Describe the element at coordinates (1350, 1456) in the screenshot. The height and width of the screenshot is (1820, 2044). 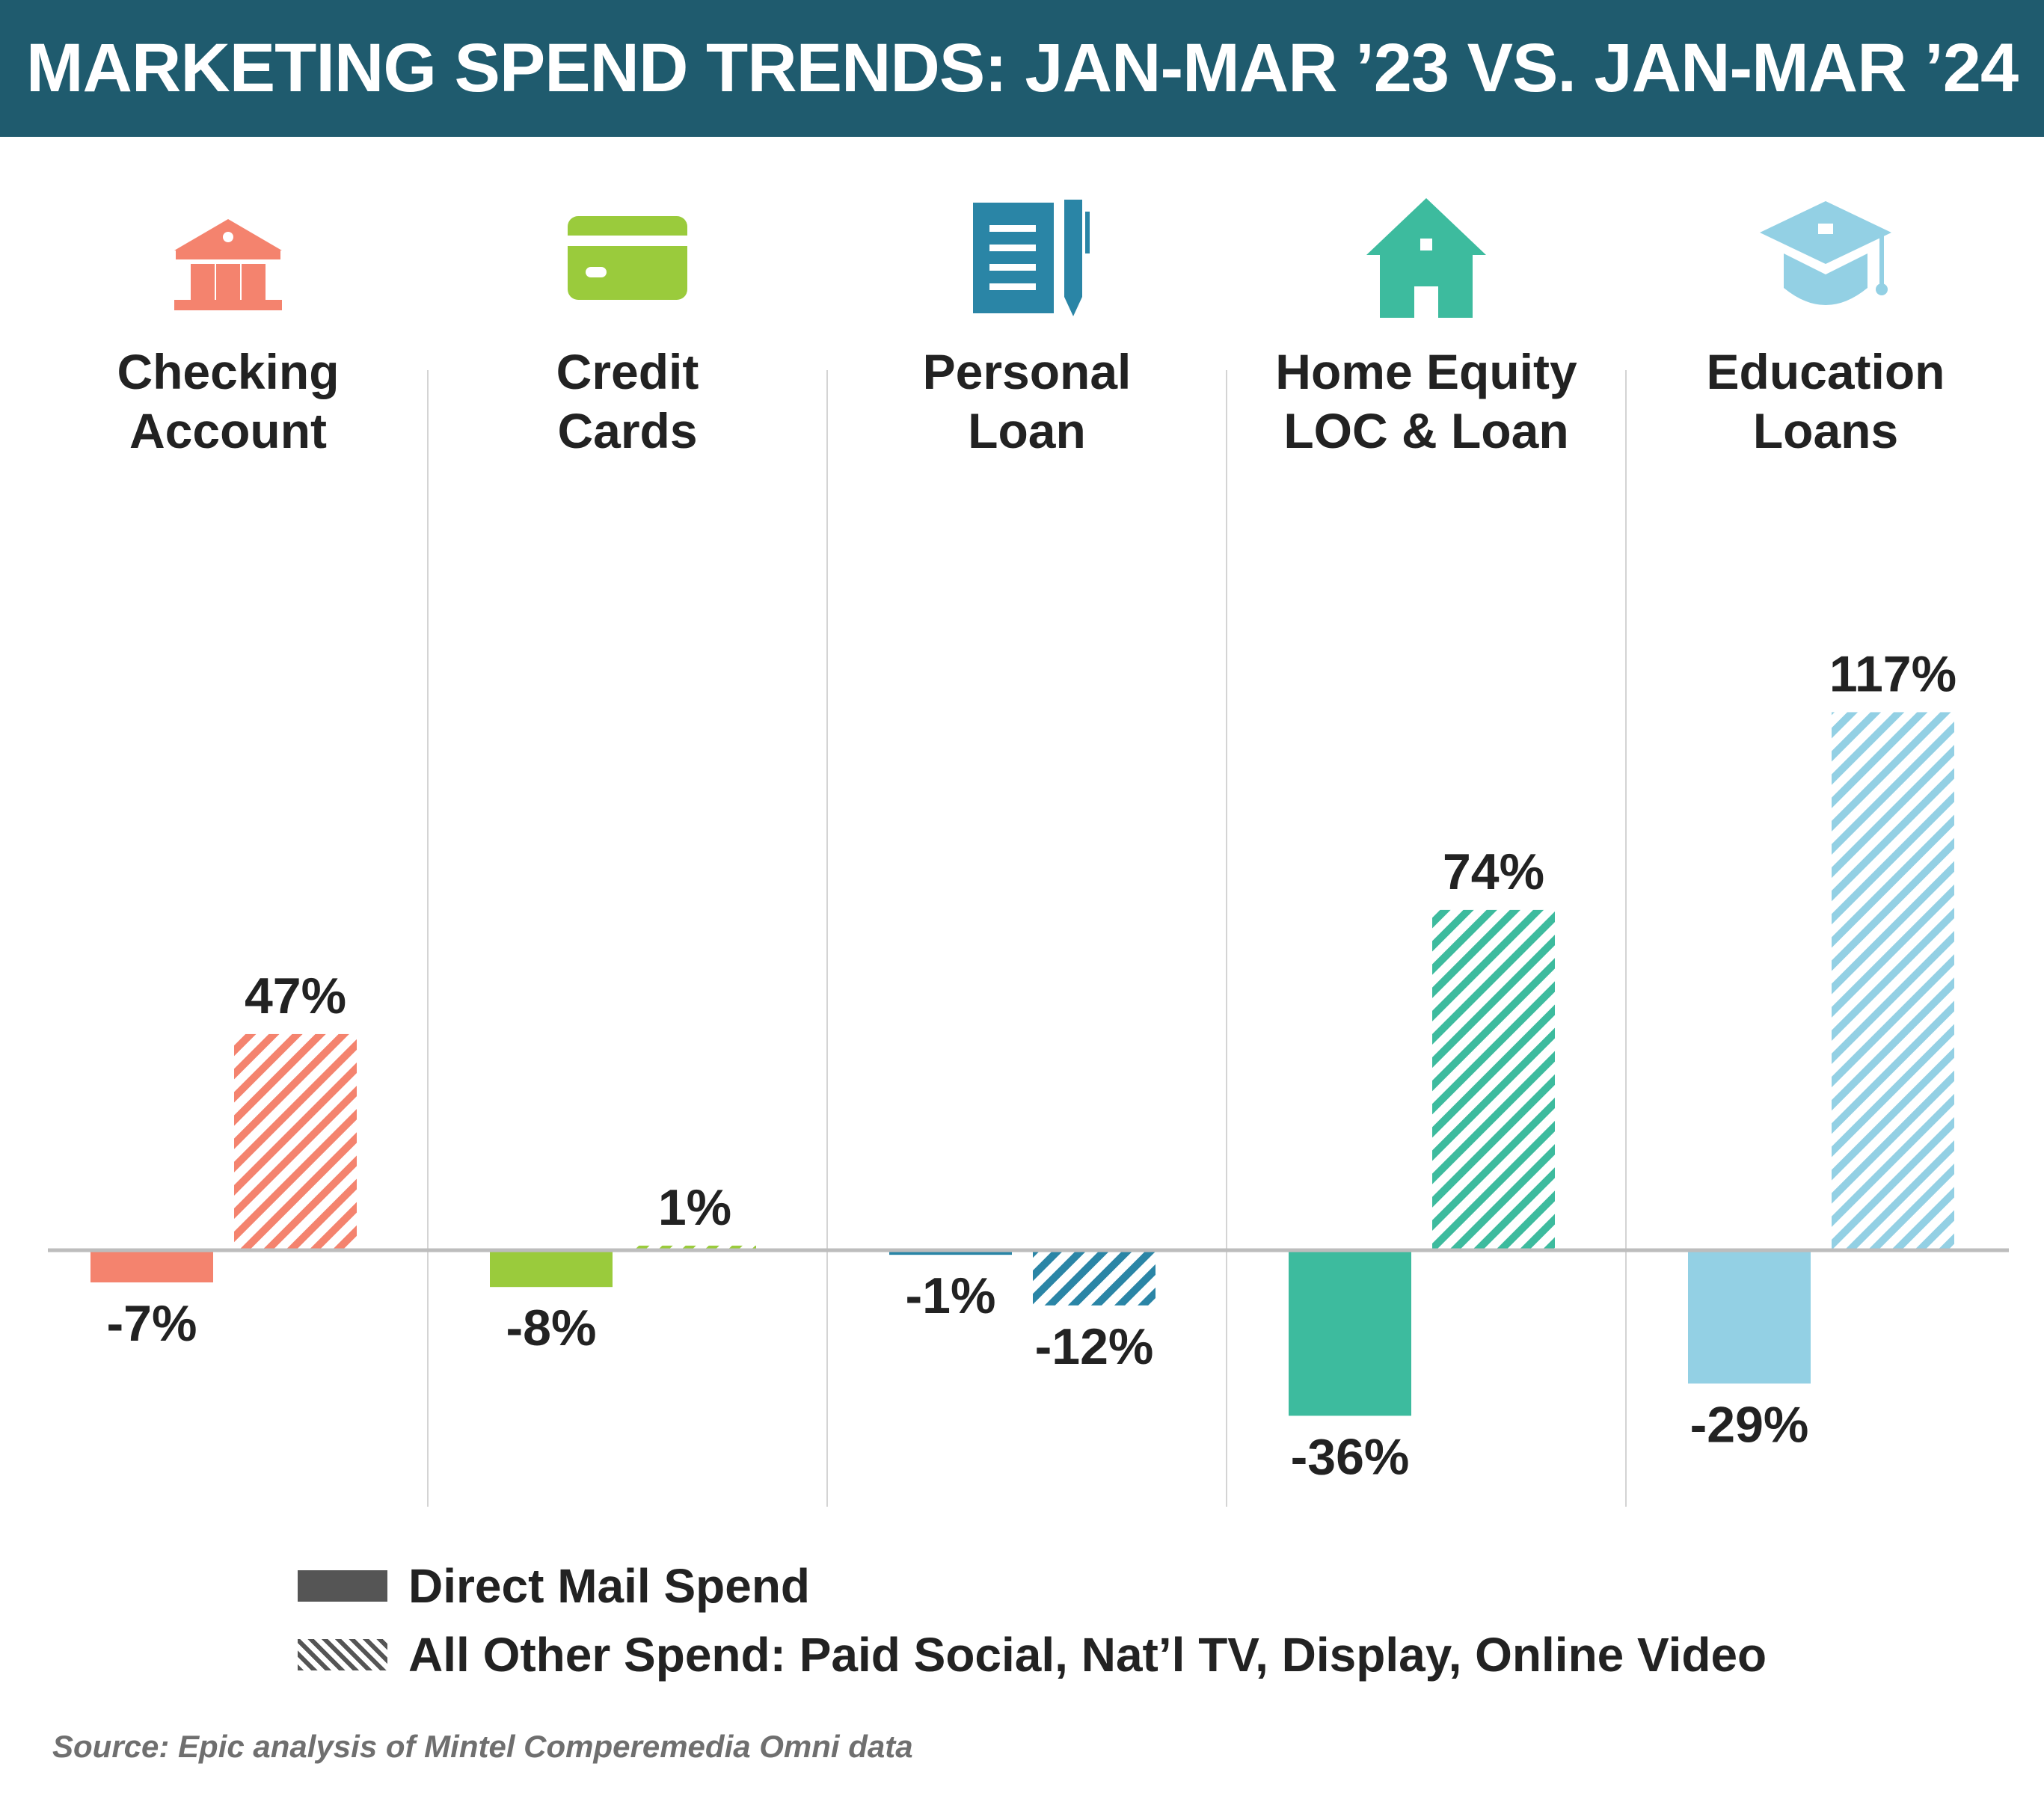
I see `data-label: -36%` at that location.